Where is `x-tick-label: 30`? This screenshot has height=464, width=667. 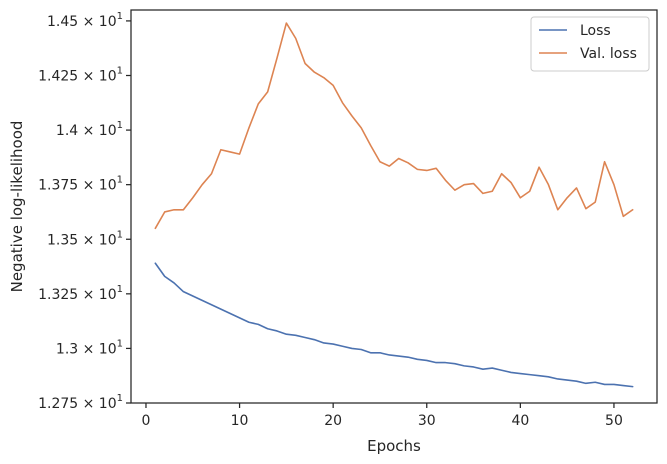
x-tick-label: 30 is located at coordinates (427, 421).